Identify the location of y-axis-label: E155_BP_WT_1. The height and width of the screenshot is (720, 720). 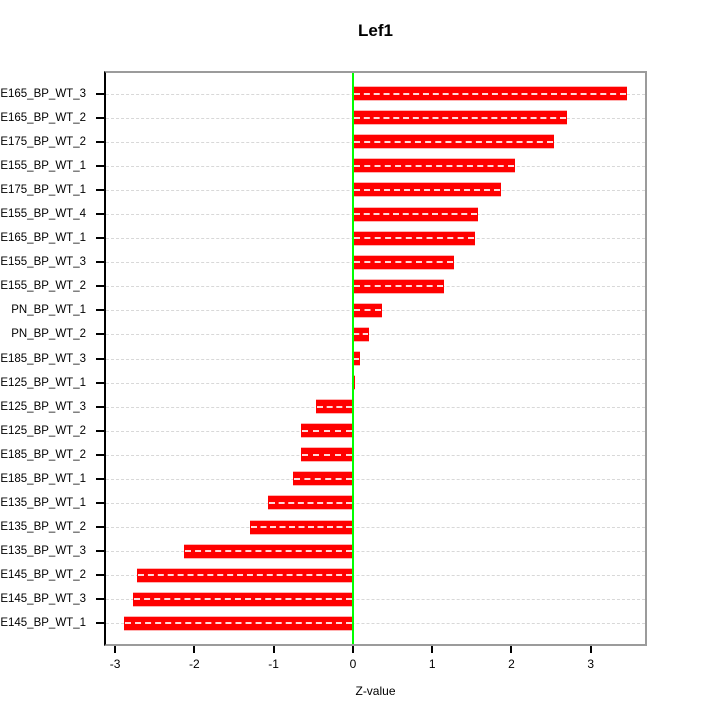
(43, 165).